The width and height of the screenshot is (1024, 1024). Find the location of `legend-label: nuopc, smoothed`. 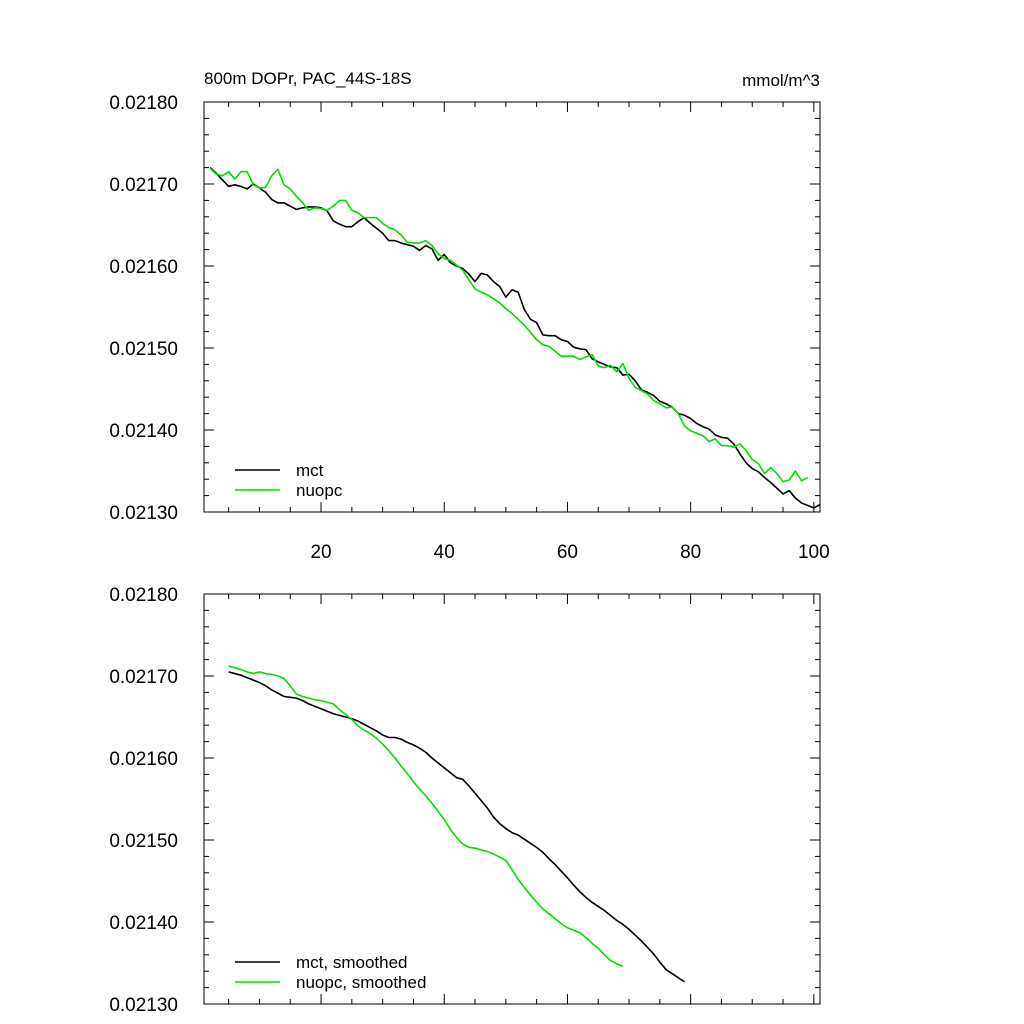

legend-label: nuopc, smoothed is located at coordinates (361, 982).